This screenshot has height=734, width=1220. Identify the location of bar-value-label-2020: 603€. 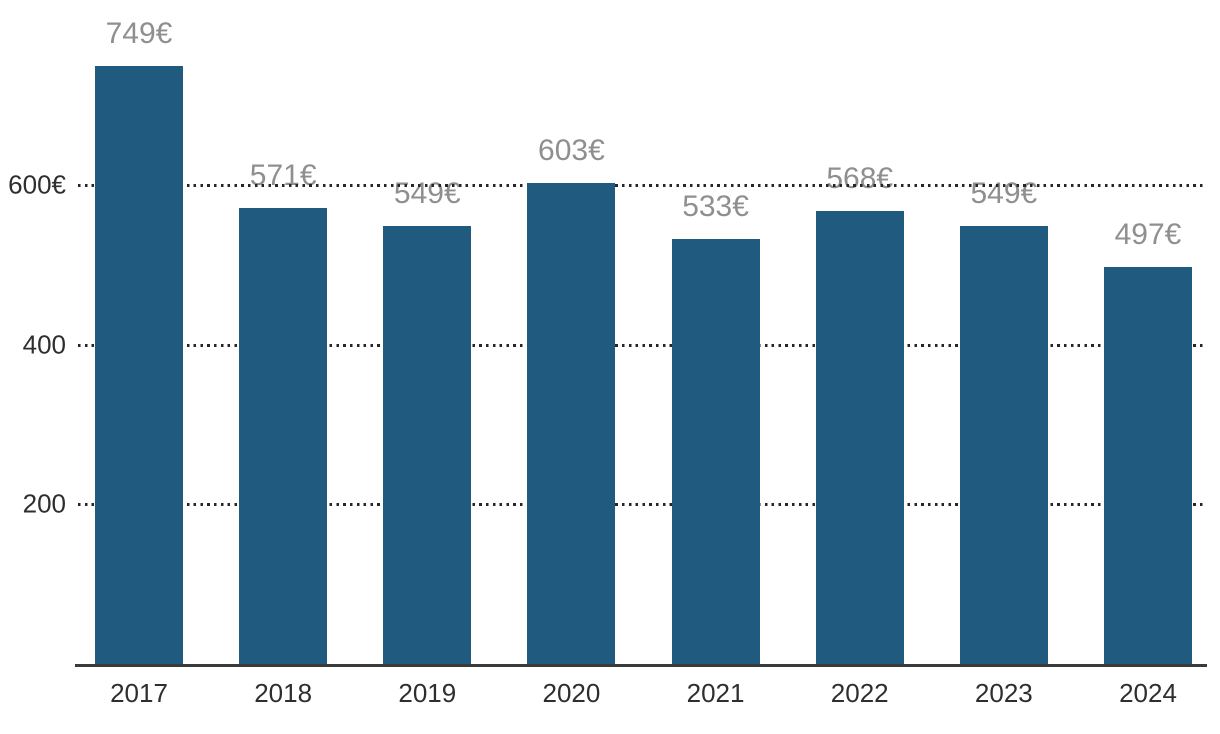
(571, 150).